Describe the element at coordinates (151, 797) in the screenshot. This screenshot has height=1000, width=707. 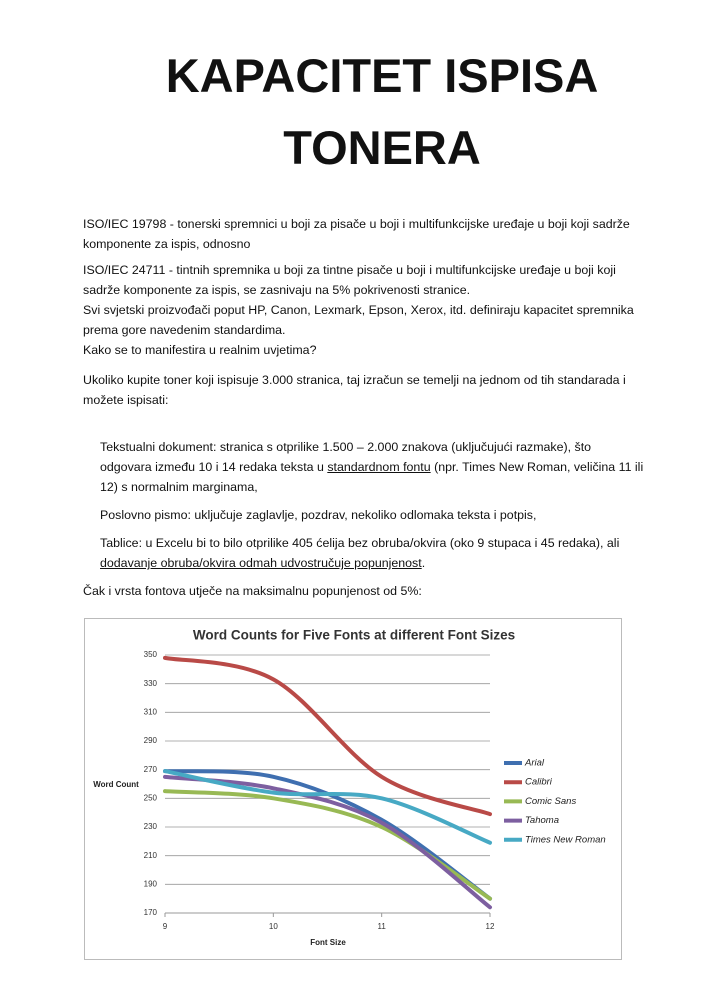
I see `y-tick-label: 250` at that location.